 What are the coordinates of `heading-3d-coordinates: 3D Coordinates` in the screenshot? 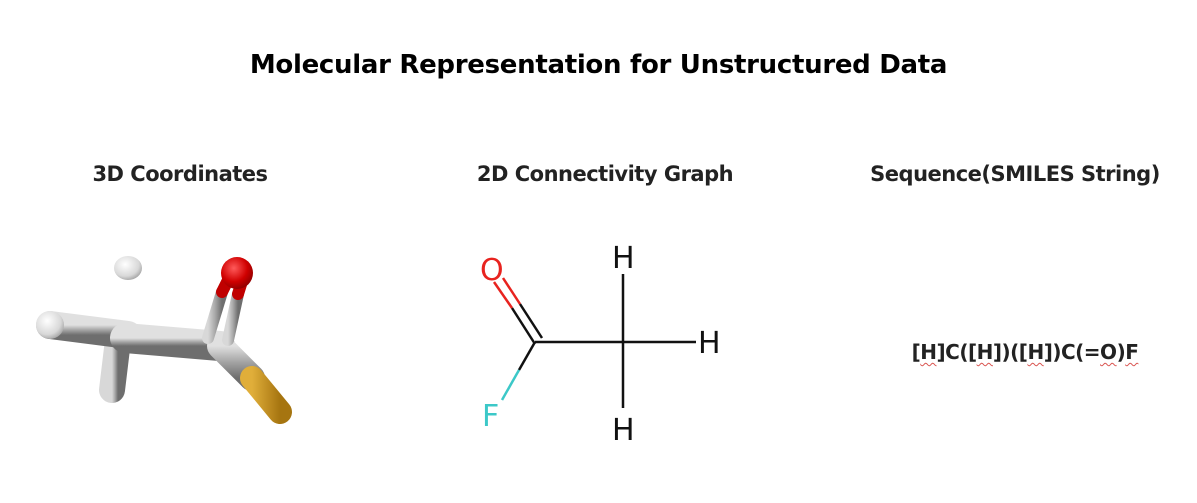 It's located at (180, 174).